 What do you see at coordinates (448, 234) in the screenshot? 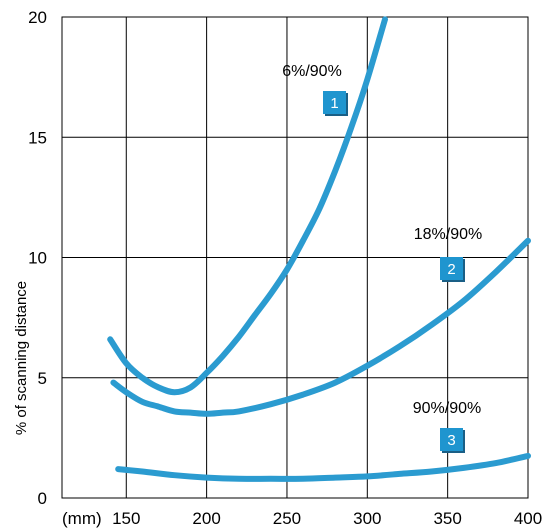
I see `series-name-label: 18%/90%` at bounding box center [448, 234].